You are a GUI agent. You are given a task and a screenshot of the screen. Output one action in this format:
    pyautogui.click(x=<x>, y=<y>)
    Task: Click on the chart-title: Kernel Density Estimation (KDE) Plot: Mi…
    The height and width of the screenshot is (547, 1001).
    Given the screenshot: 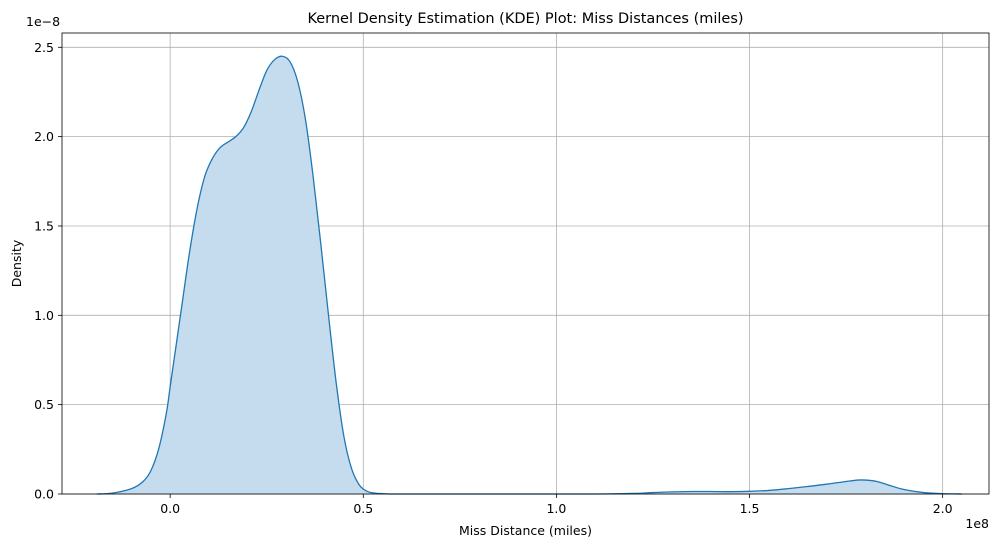 What is the action you would take?
    pyautogui.click(x=525, y=19)
    